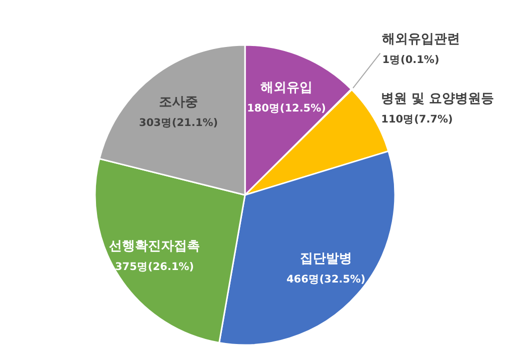  Describe the element at coordinates (437, 99) in the screenshot. I see `slice-label: 병원 및 요양병원등` at that location.